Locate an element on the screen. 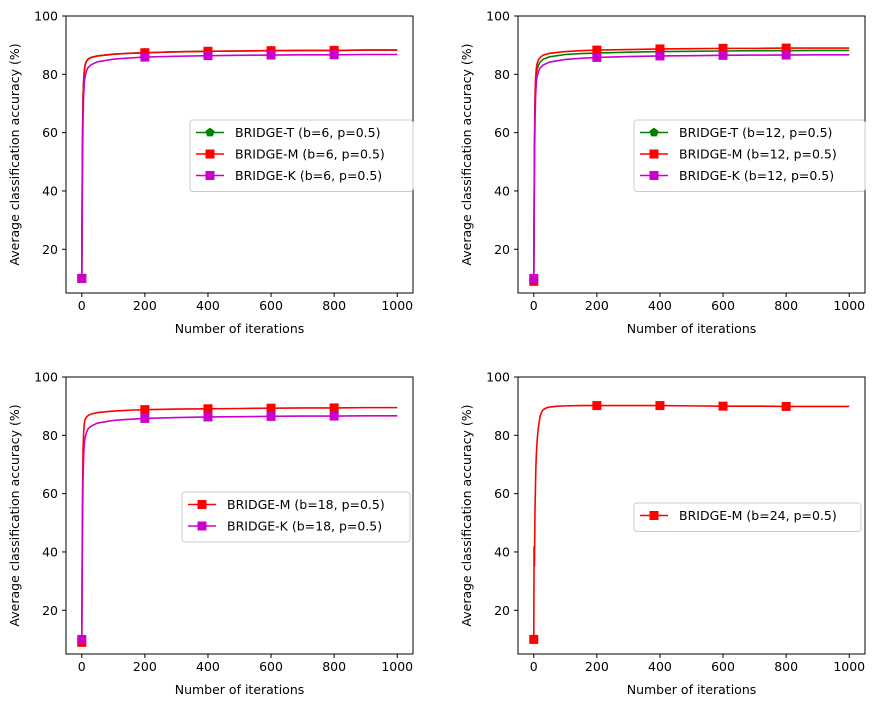  legend-label: BRIDGE-T (b=12, p=0.5) is located at coordinates (755, 132).